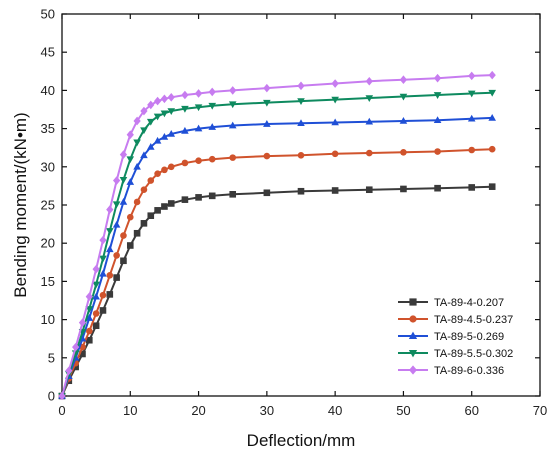 This screenshot has width=550, height=457. I want to click on y-tick-label: 5, so click(51, 357).